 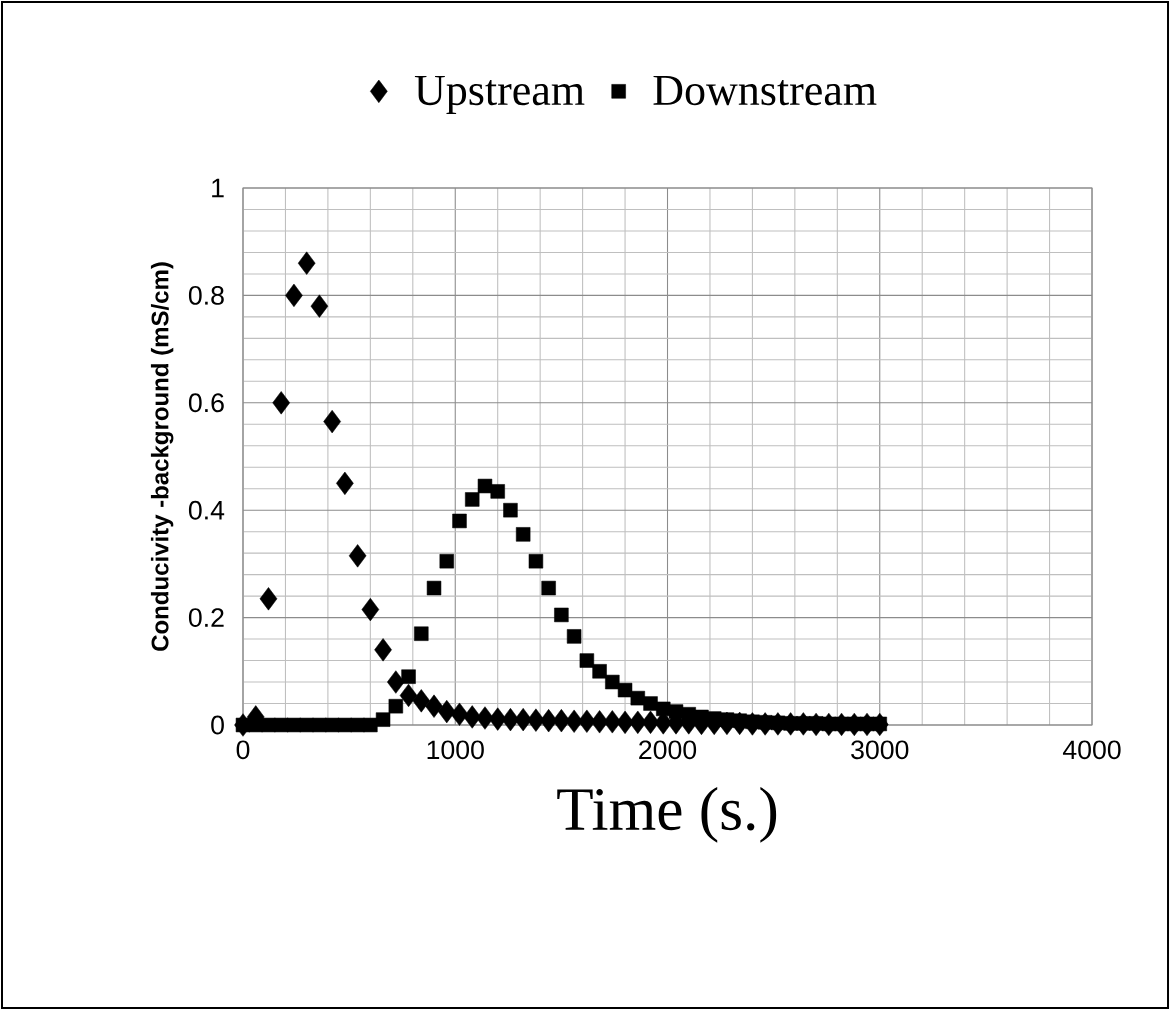 What do you see at coordinates (206, 510) in the screenshot?
I see `y-tick-label: 0.4` at bounding box center [206, 510].